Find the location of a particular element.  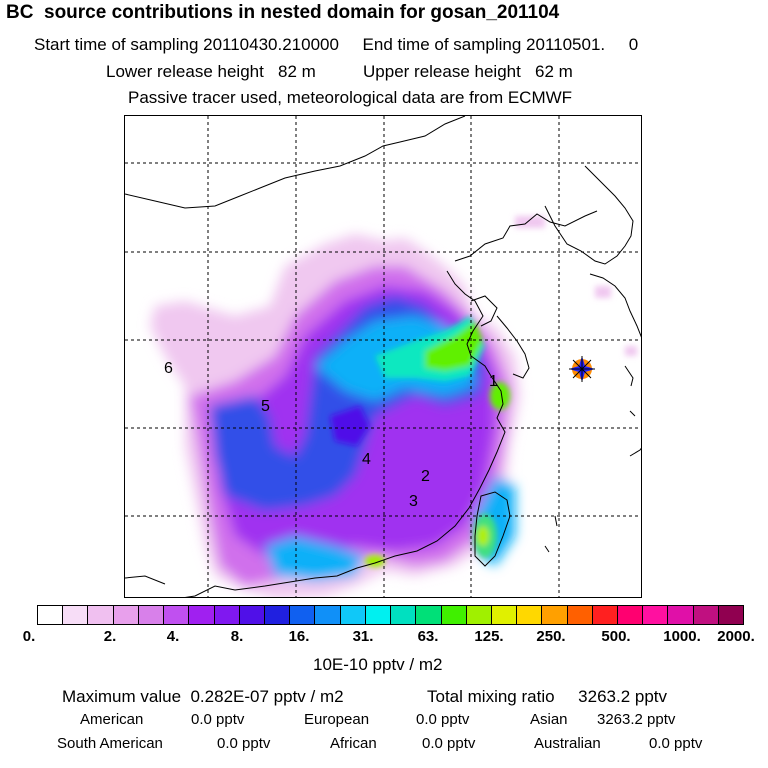

color-scale-bar is located at coordinates (390, 615).